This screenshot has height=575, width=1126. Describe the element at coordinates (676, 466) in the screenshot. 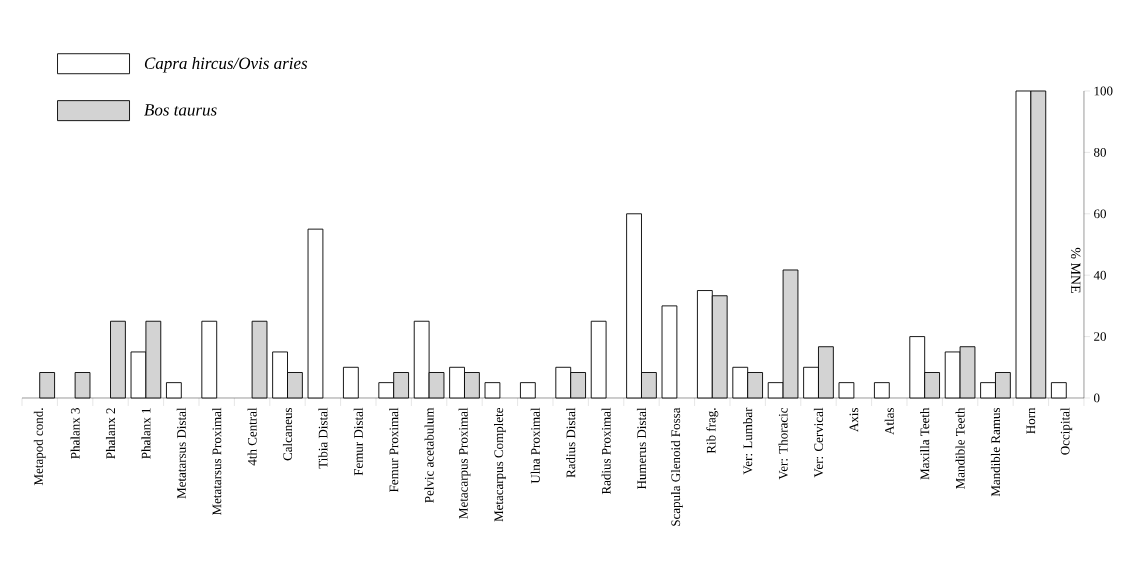

I see `x-tick-label: Scapula Glenoid Fossa` at that location.